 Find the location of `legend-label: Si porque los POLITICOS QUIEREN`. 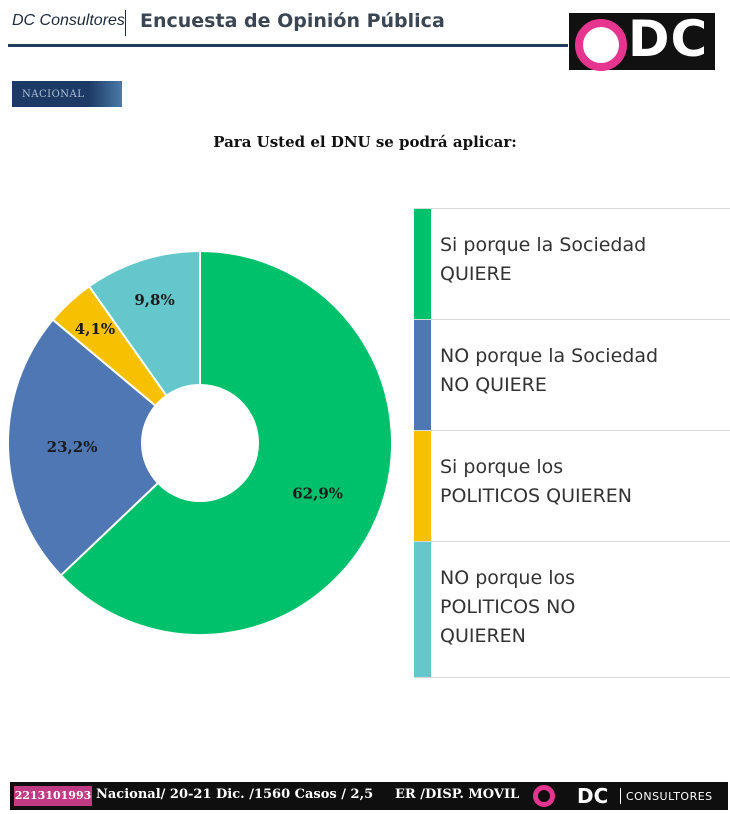

legend-label: Si porque los POLITICOS QUIEREN is located at coordinates (536, 481).